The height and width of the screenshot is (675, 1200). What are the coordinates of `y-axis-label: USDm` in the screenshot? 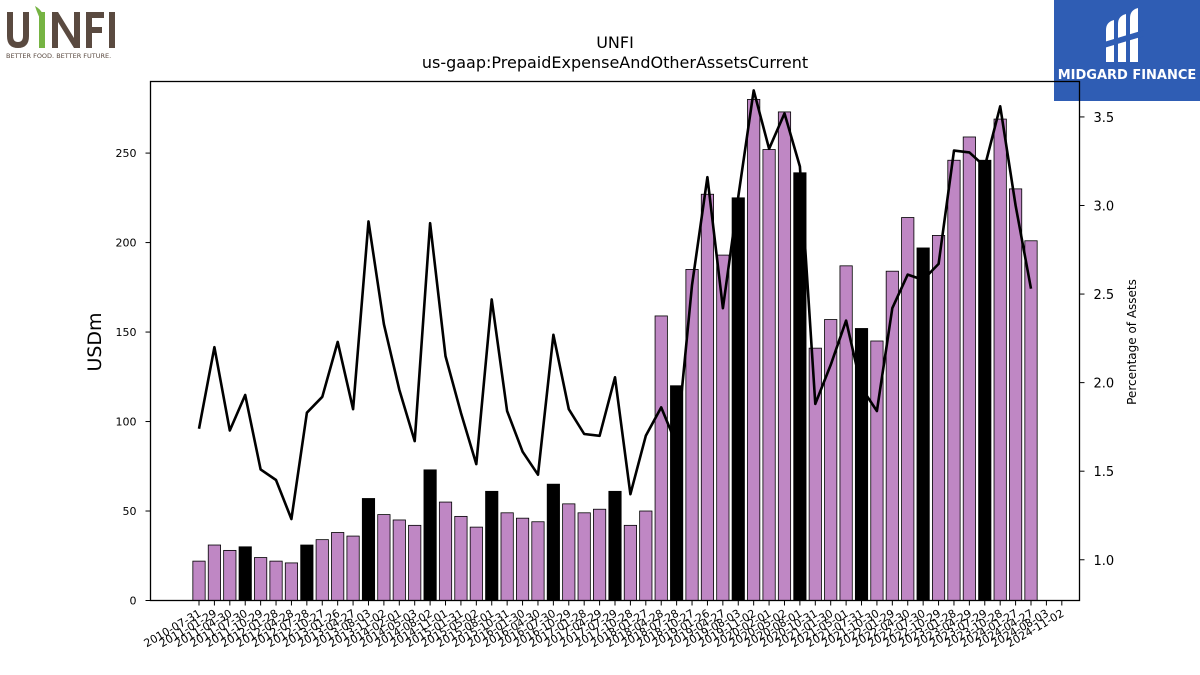 It's located at (95, 341).